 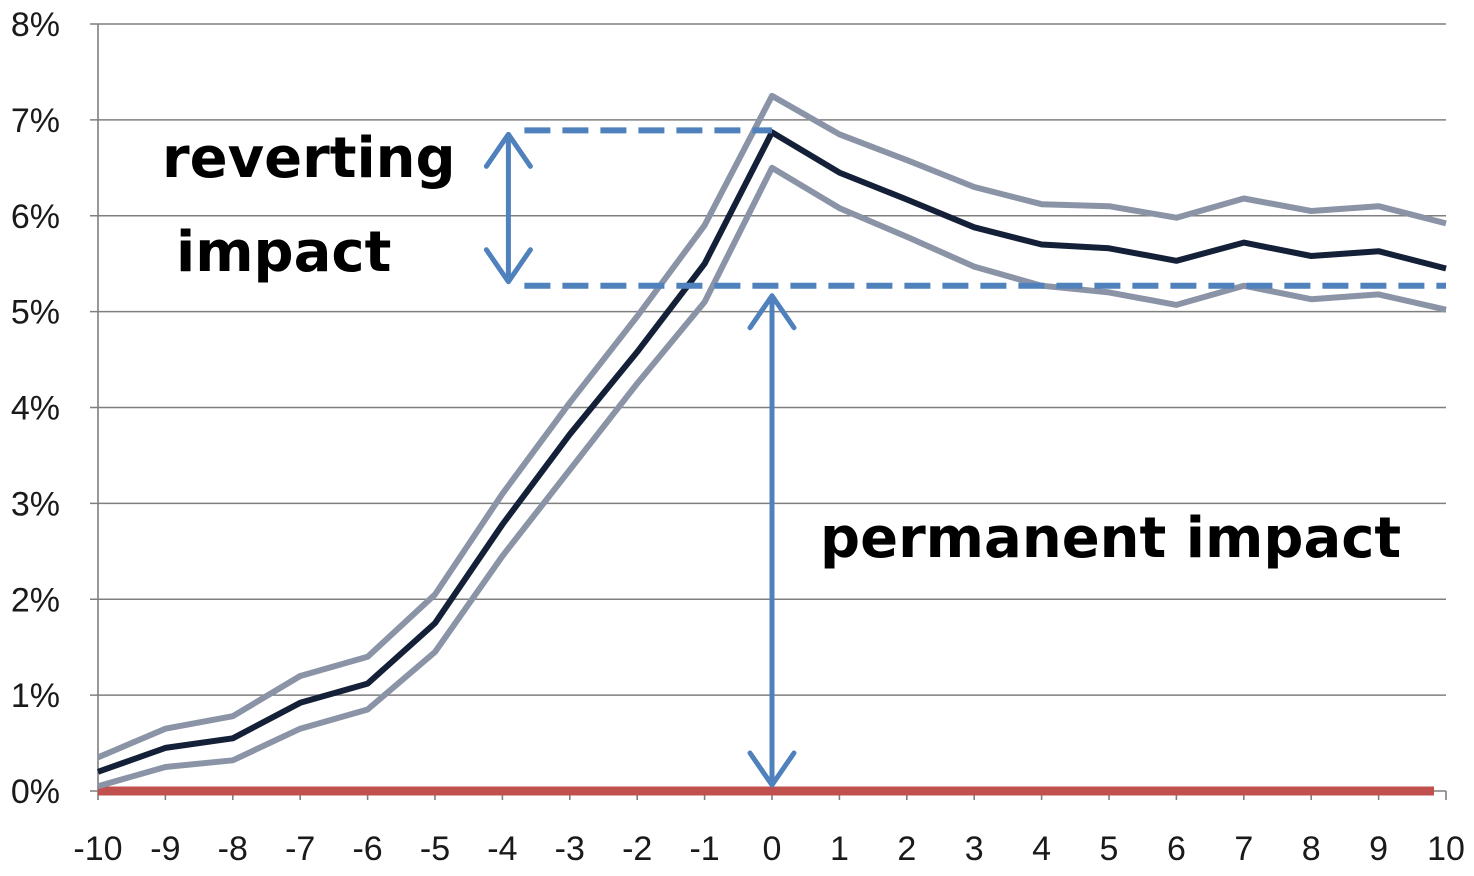 What do you see at coordinates (300, 849) in the screenshot?
I see `x-tick-label: -7` at bounding box center [300, 849].